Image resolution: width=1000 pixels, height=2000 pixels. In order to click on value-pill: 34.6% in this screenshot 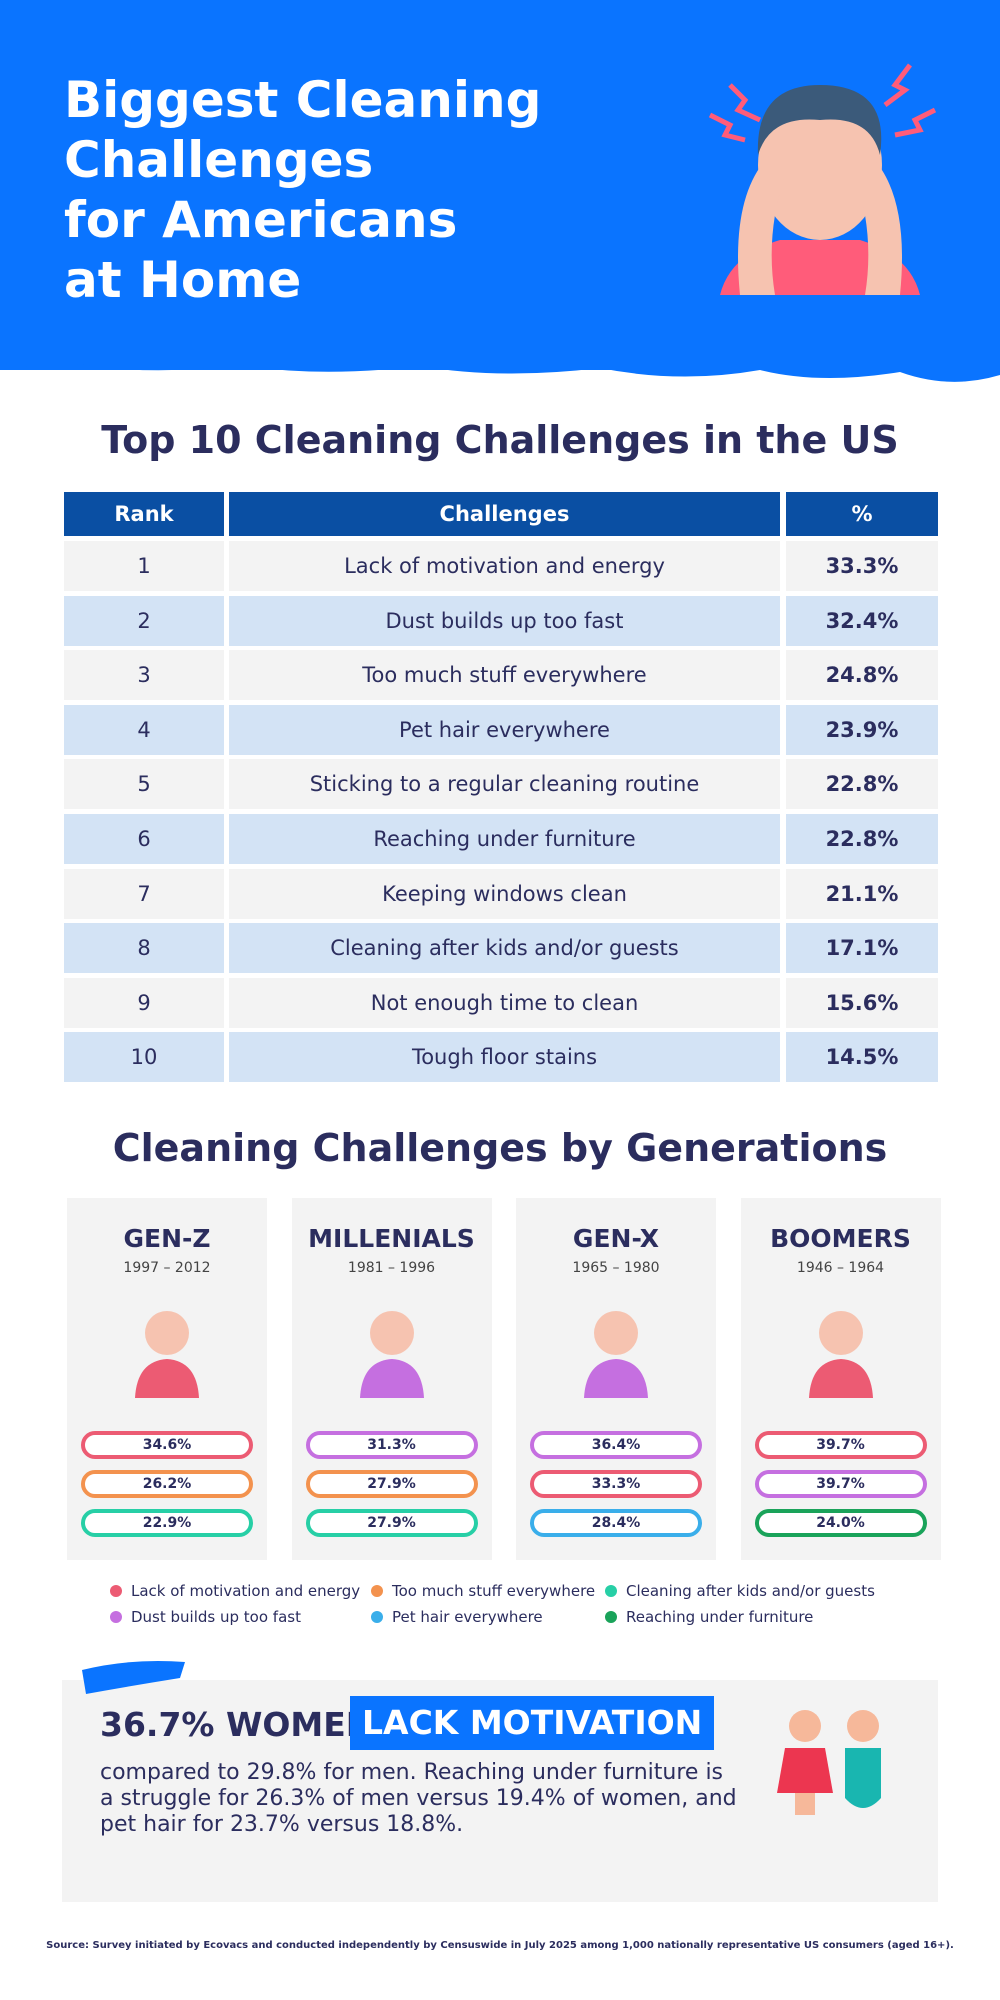, I will do `click(167, 1445)`.